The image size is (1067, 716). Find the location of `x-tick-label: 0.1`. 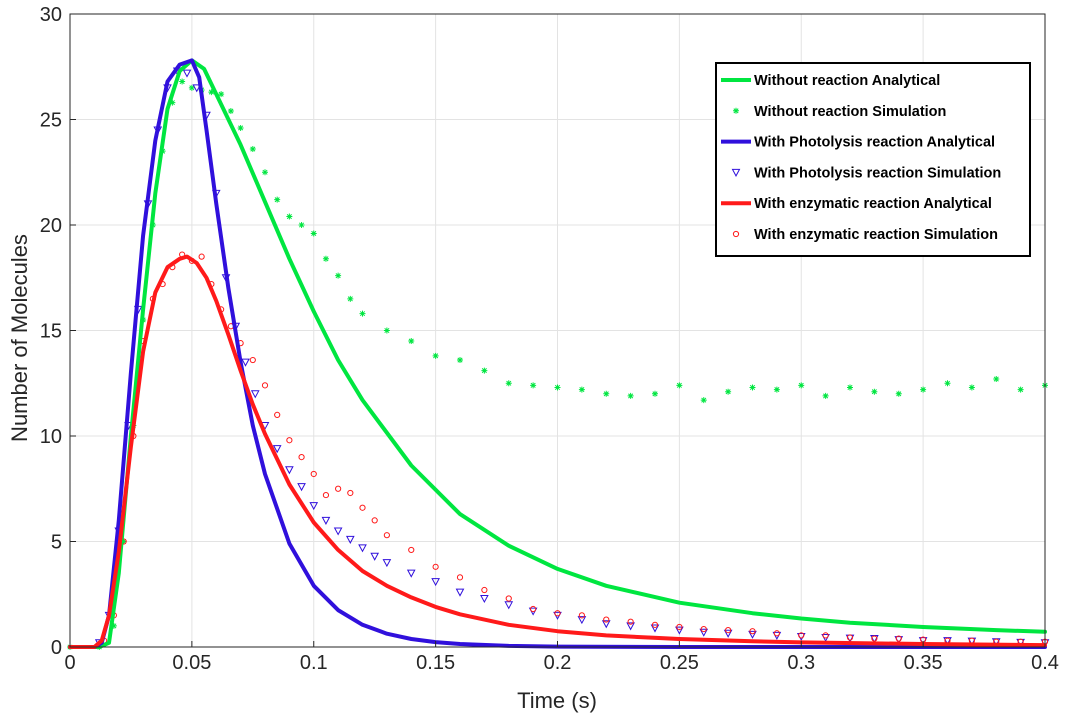

x-tick-label: 0.1 is located at coordinates (314, 663).